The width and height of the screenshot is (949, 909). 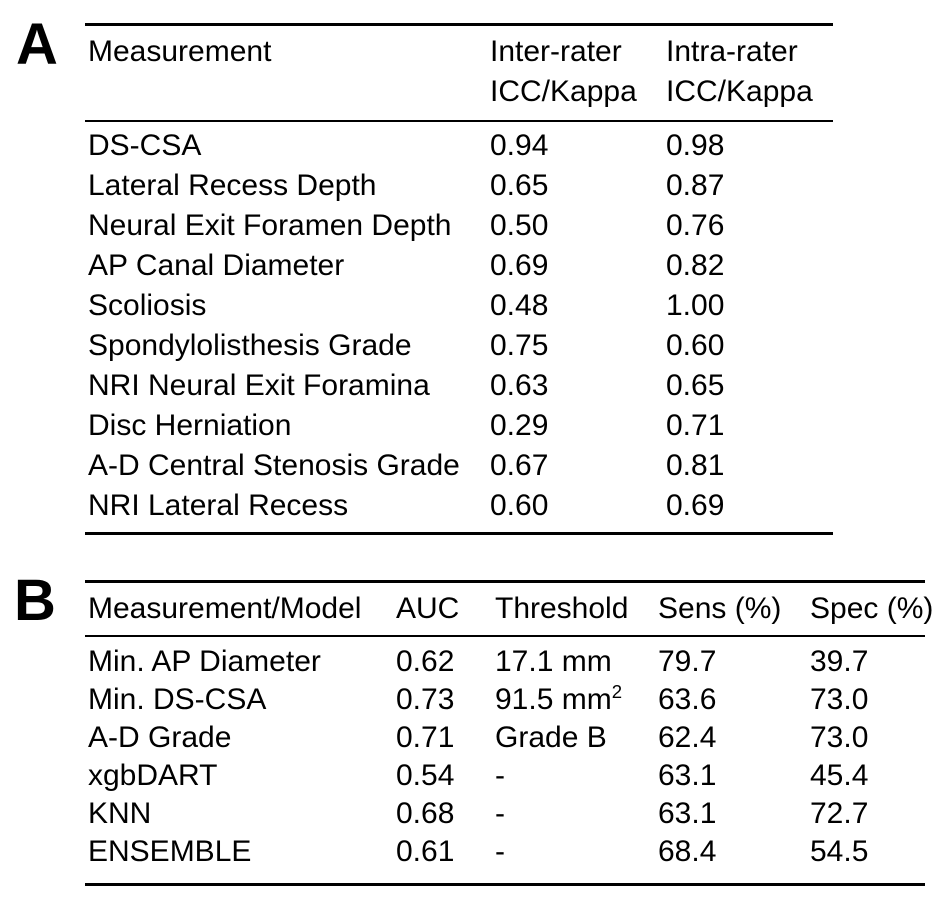 What do you see at coordinates (190, 425) in the screenshot?
I see `cell-measurement: Disc Herniation` at bounding box center [190, 425].